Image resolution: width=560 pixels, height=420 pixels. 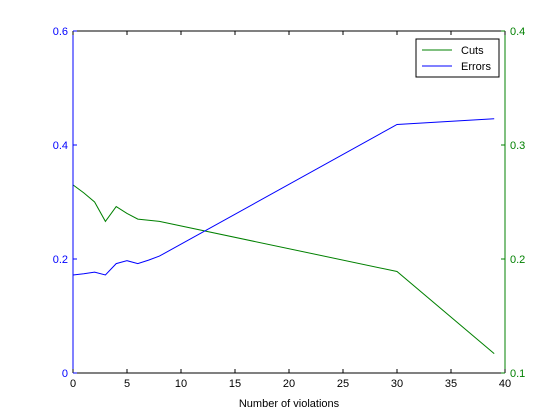 What do you see at coordinates (517, 32) in the screenshot?
I see `right-y-tick-label: 0.4` at bounding box center [517, 32].